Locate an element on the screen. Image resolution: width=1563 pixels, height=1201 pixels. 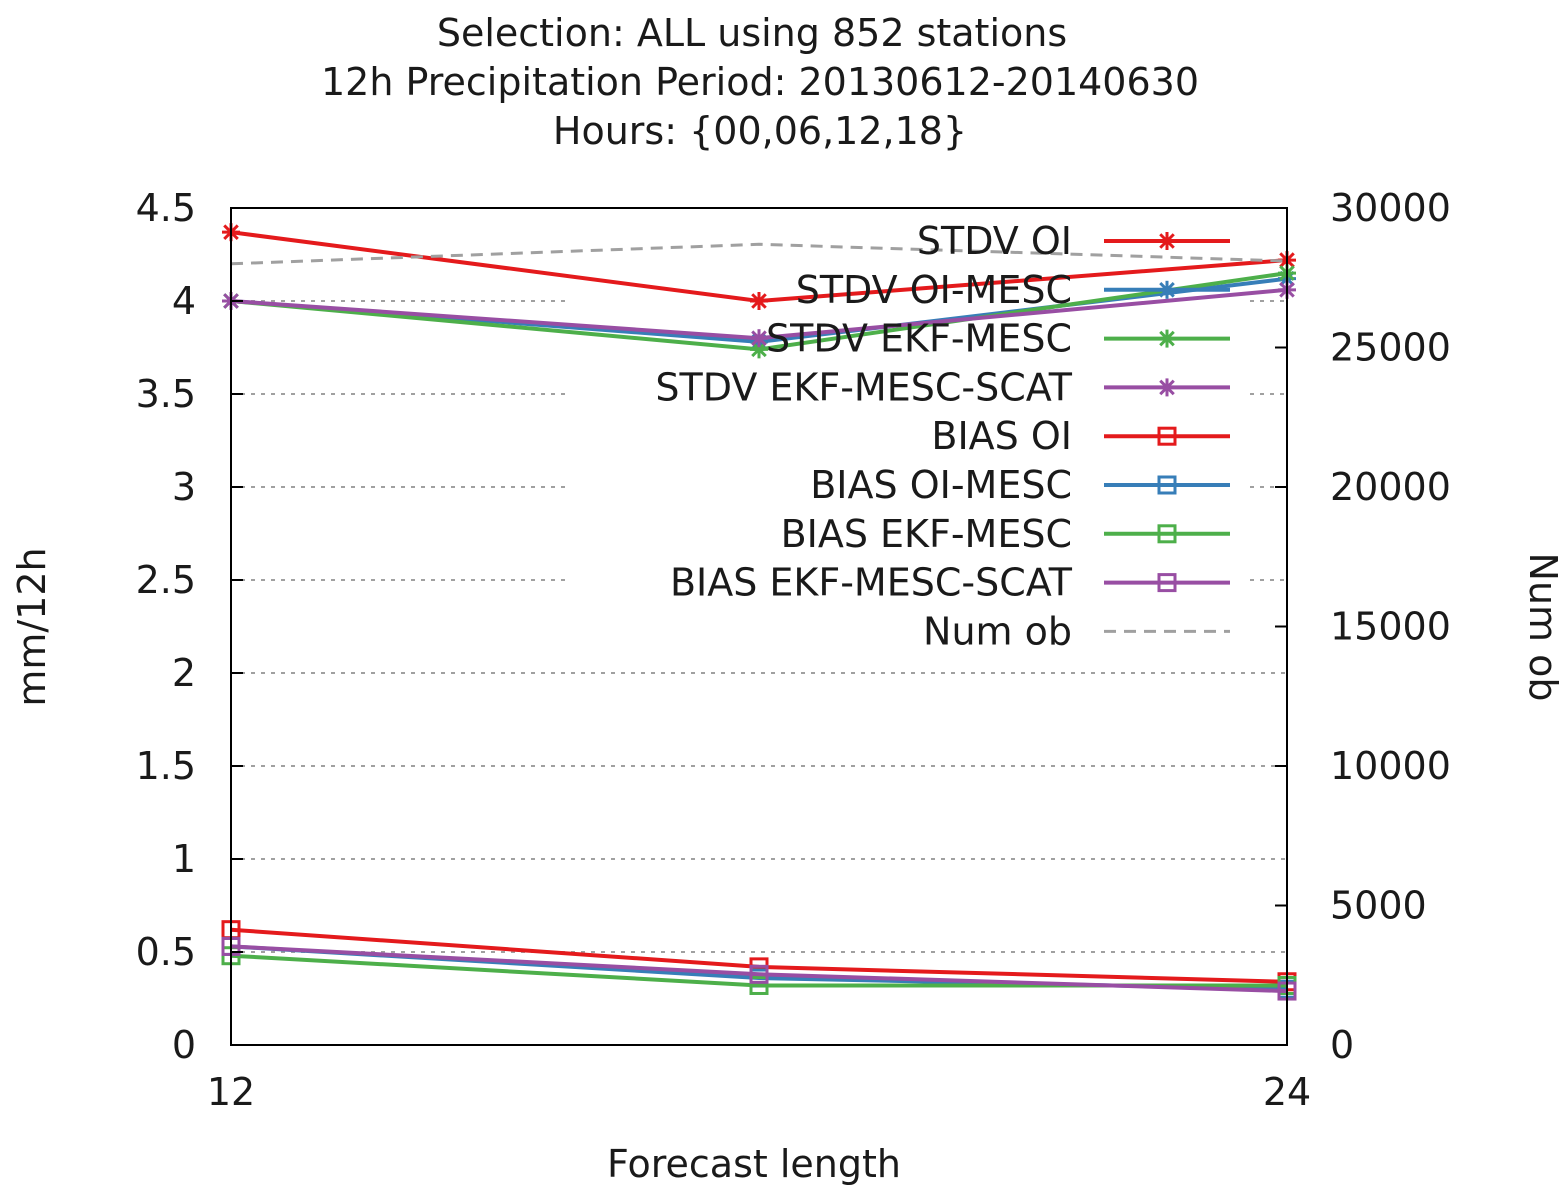
y2-tick-label: 10000 is located at coordinates (1390, 766).